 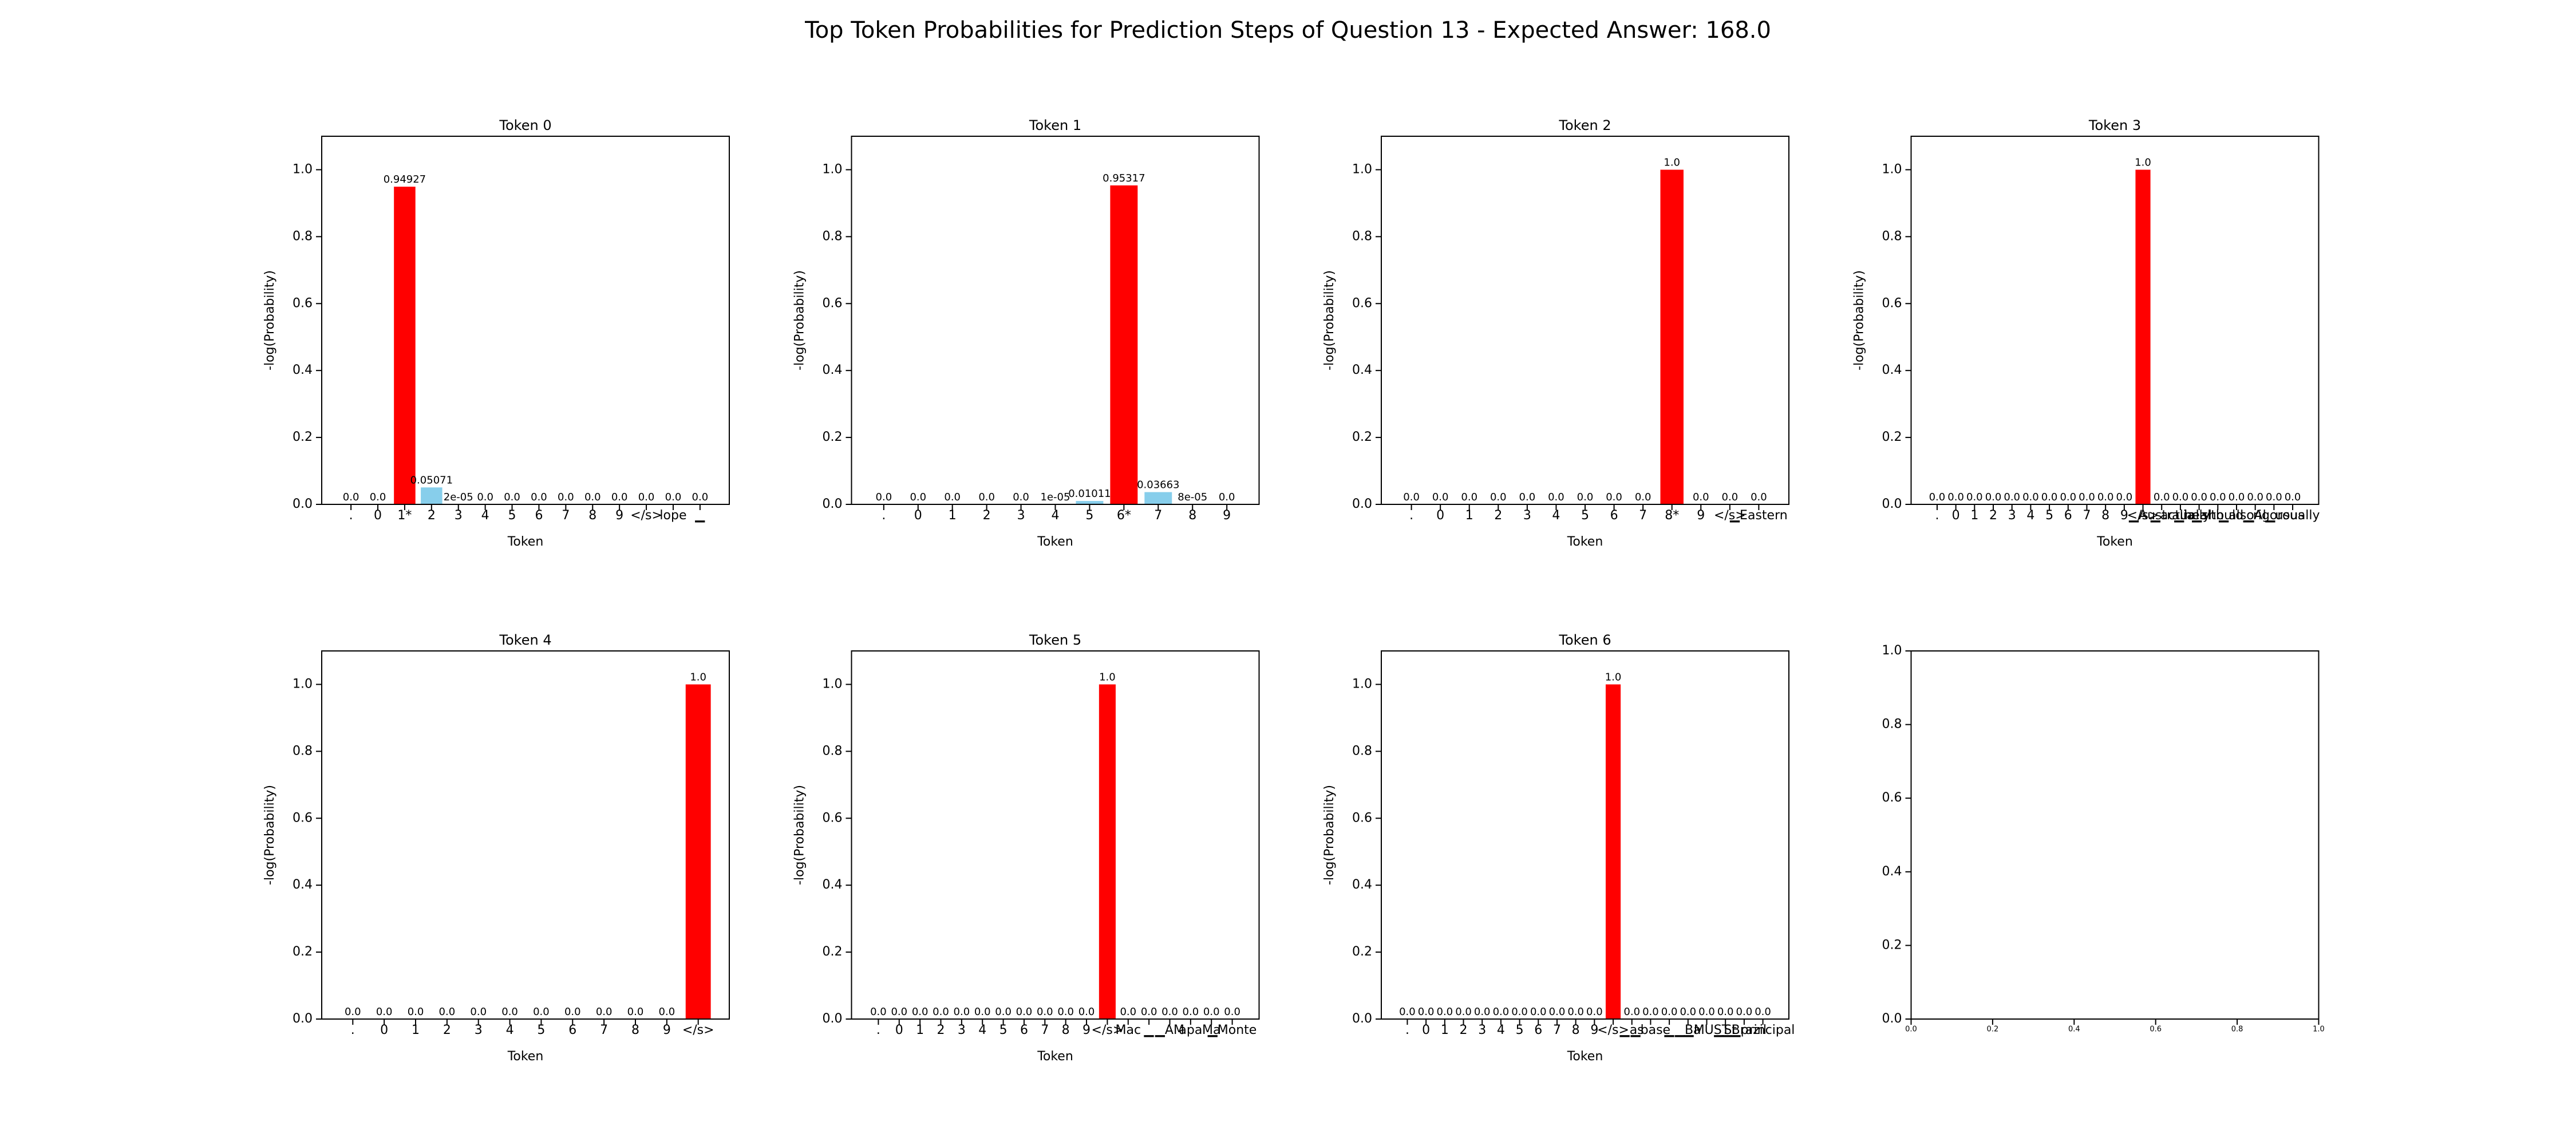 I want to click on subplot-title: Token 3, so click(x=2114, y=125).